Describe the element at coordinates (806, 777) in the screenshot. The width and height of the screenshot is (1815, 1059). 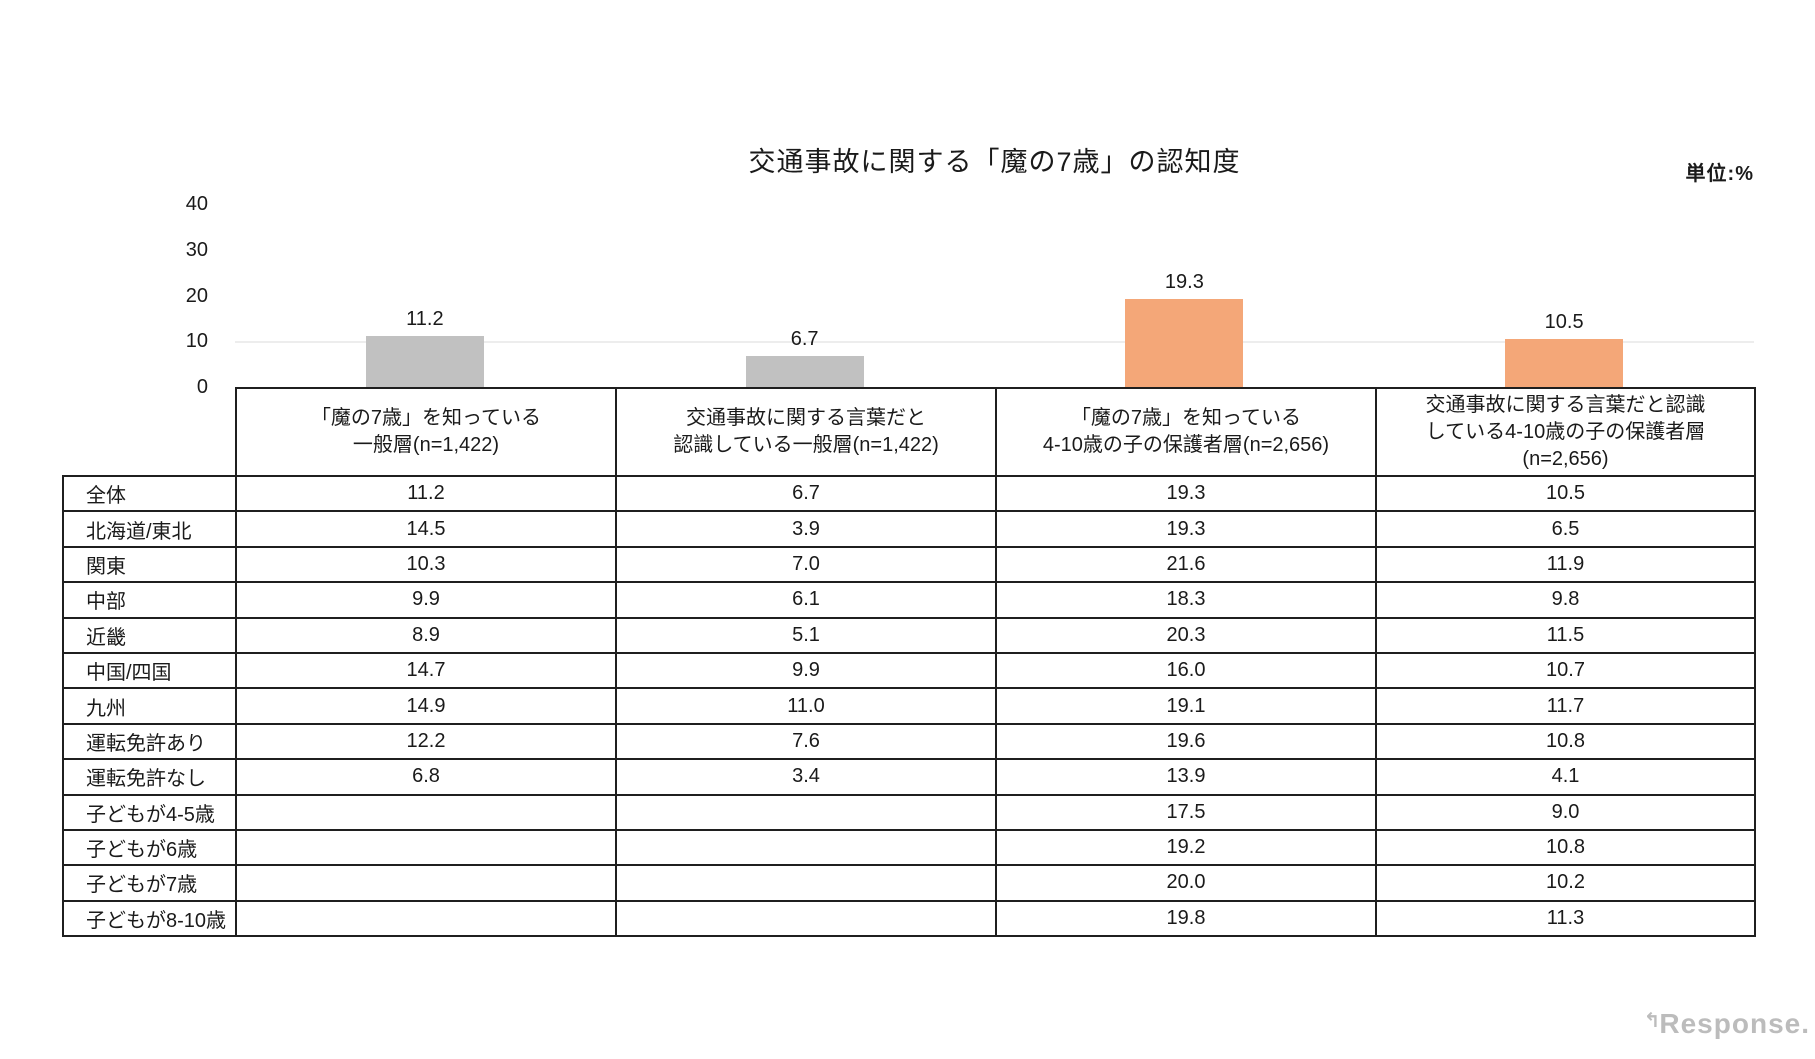
I see `value-cell: 3.4` at that location.